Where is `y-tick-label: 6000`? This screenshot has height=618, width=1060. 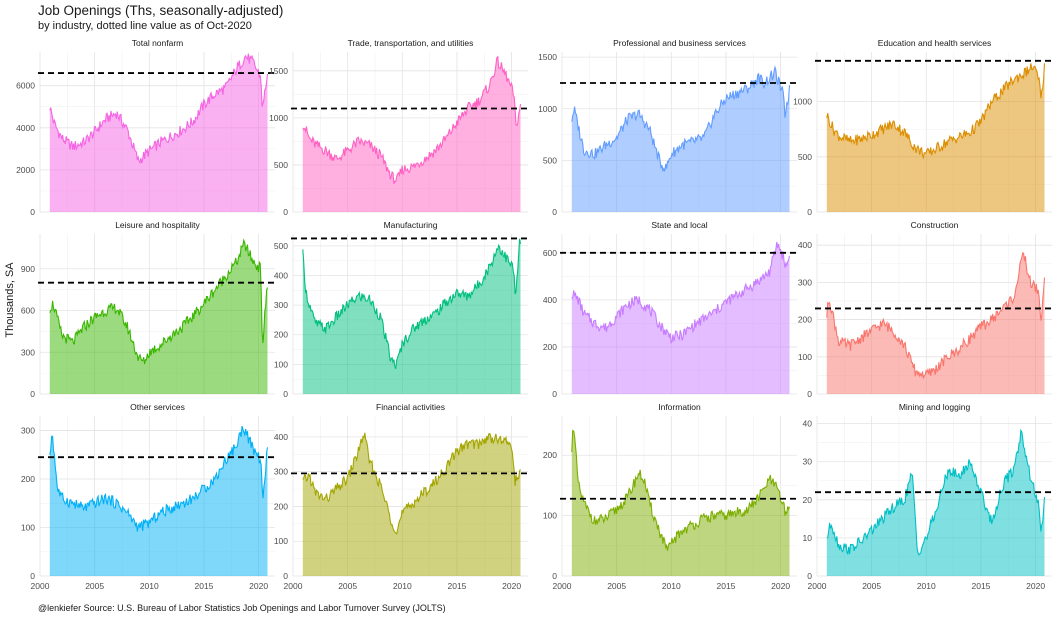 y-tick-label: 6000 is located at coordinates (25, 86).